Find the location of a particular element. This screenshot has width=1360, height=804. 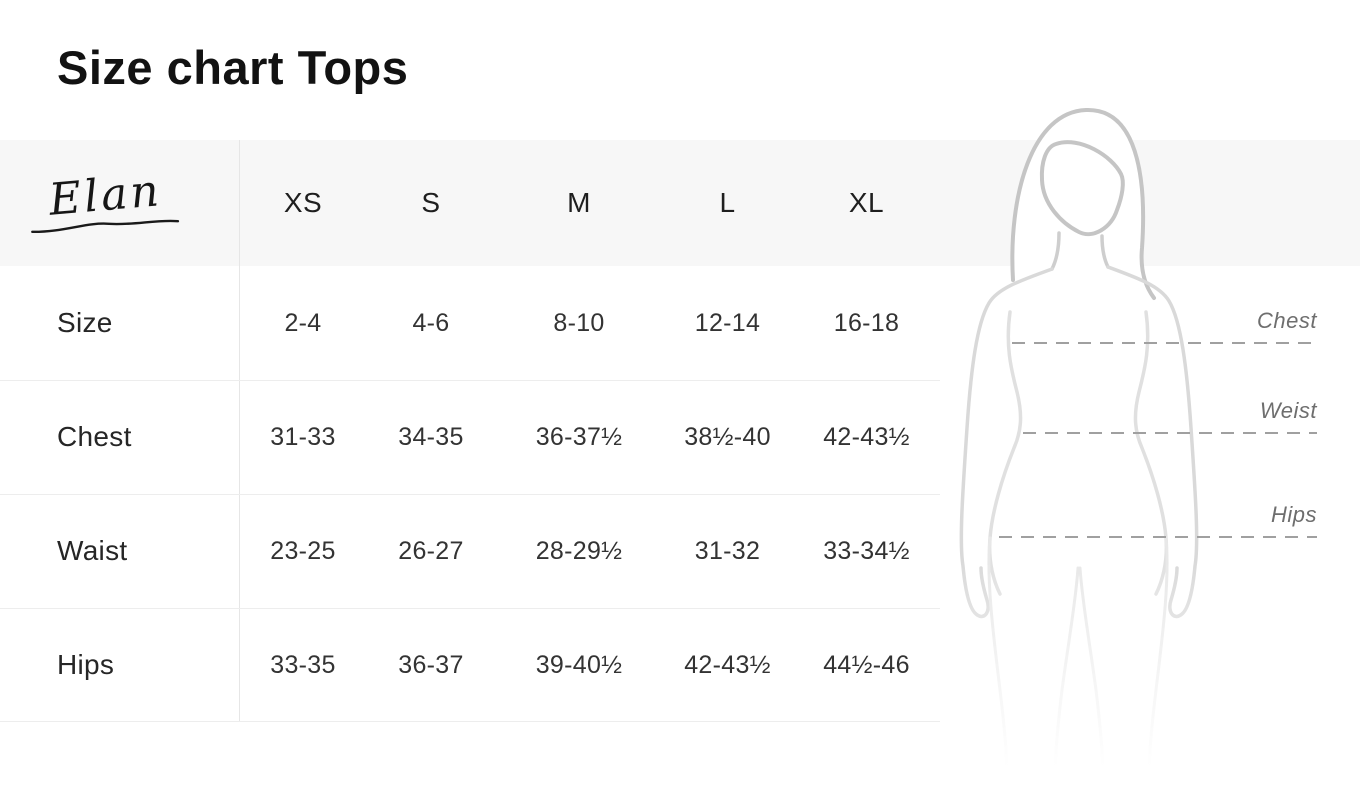

value-cell: 26-27 is located at coordinates (431, 550).